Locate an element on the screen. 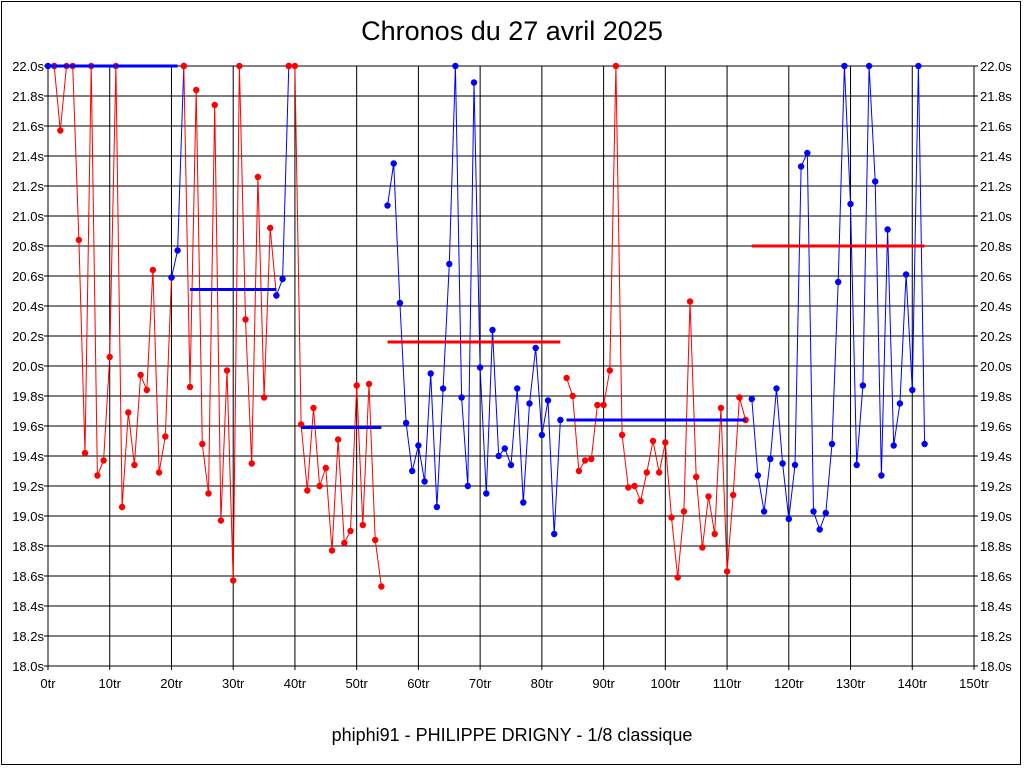  y-tick-label-right: 20.4s is located at coordinates (996, 306).